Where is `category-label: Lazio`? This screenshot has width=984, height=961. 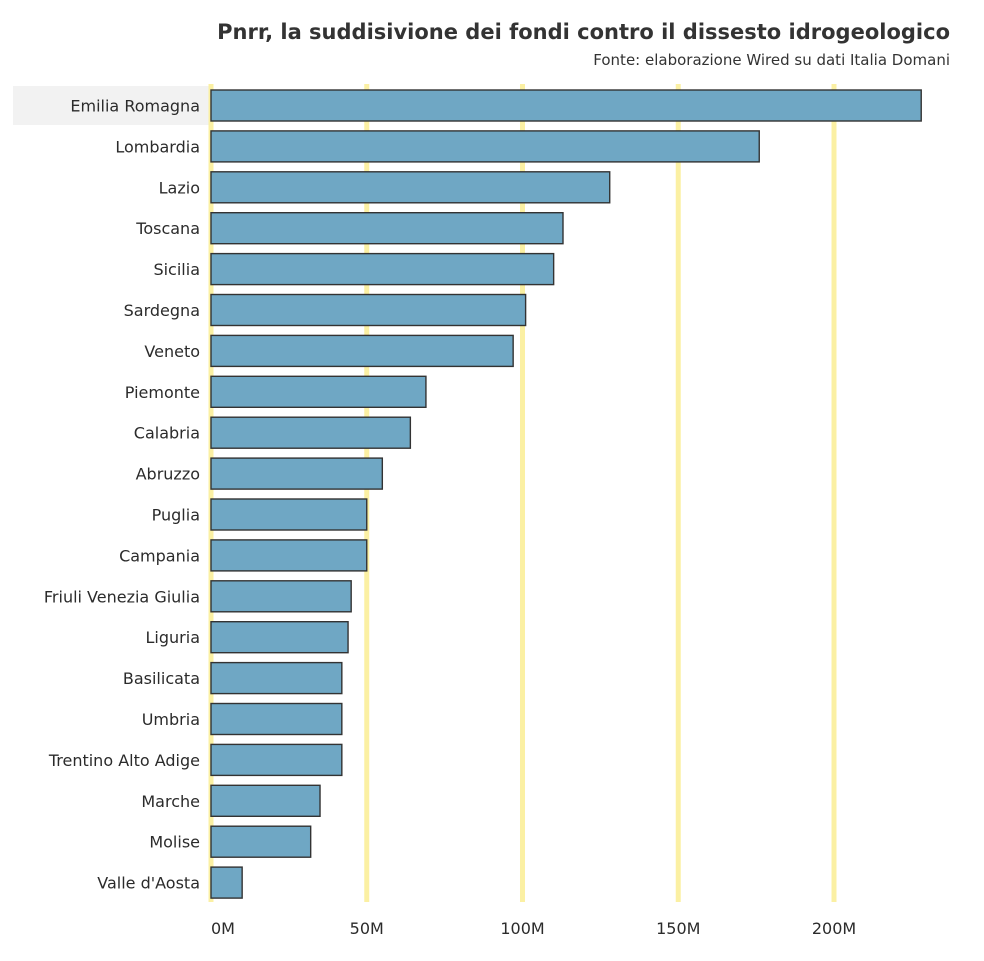 category-label: Lazio is located at coordinates (179, 187).